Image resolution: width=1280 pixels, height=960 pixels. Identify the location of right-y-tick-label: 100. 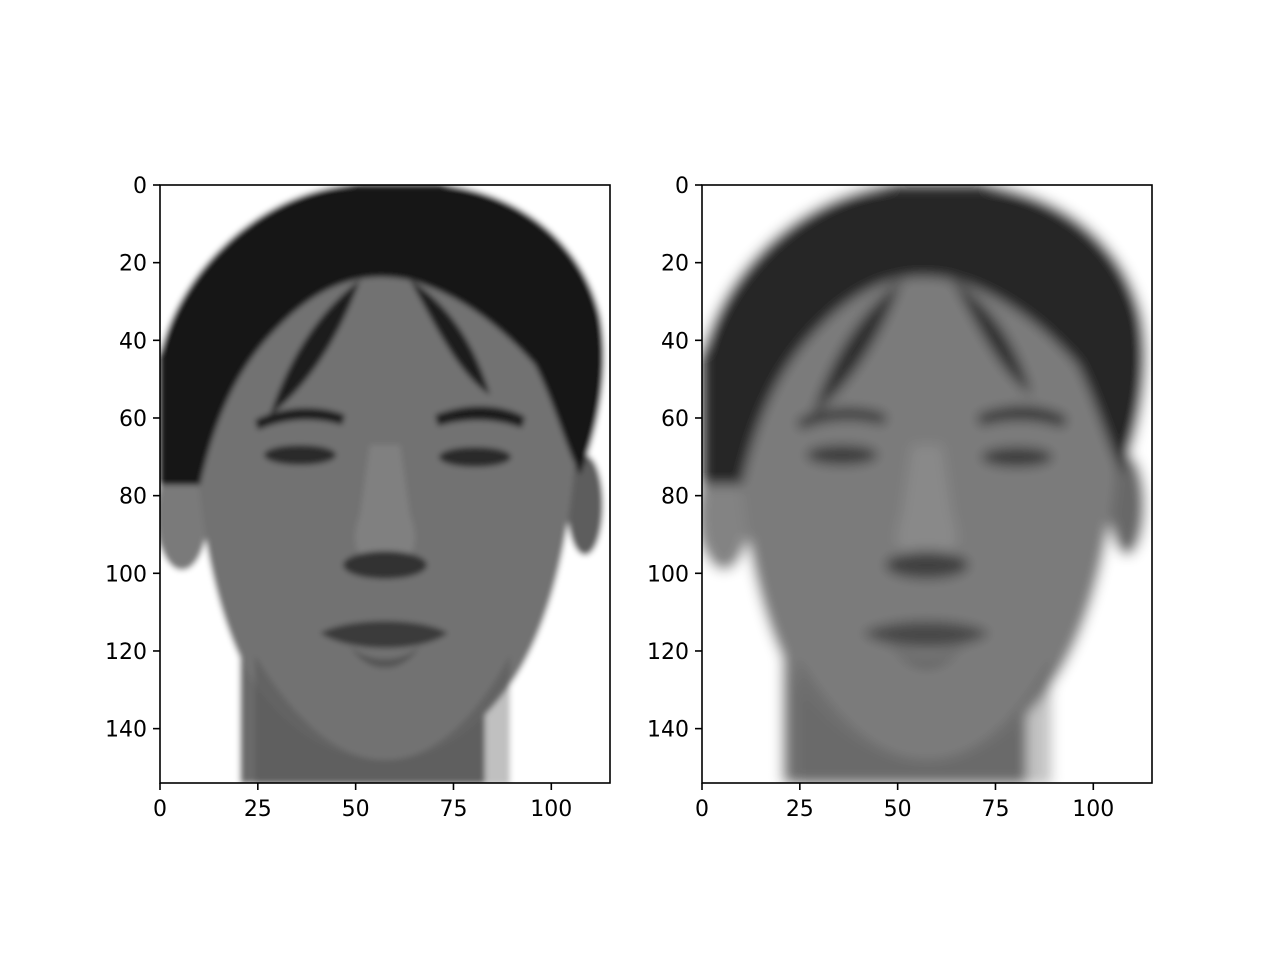
(668, 574).